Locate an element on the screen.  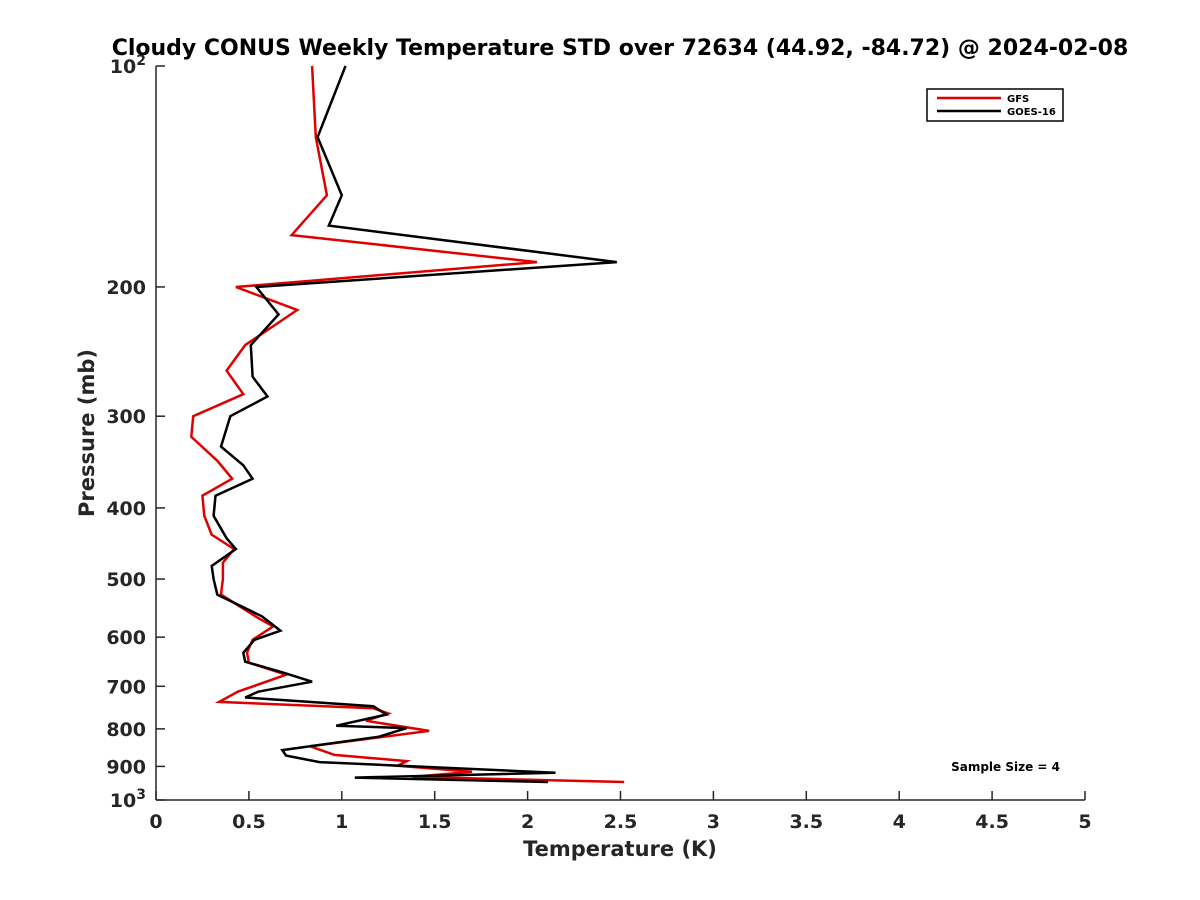
y-tick-label: 600 is located at coordinates (126, 638).